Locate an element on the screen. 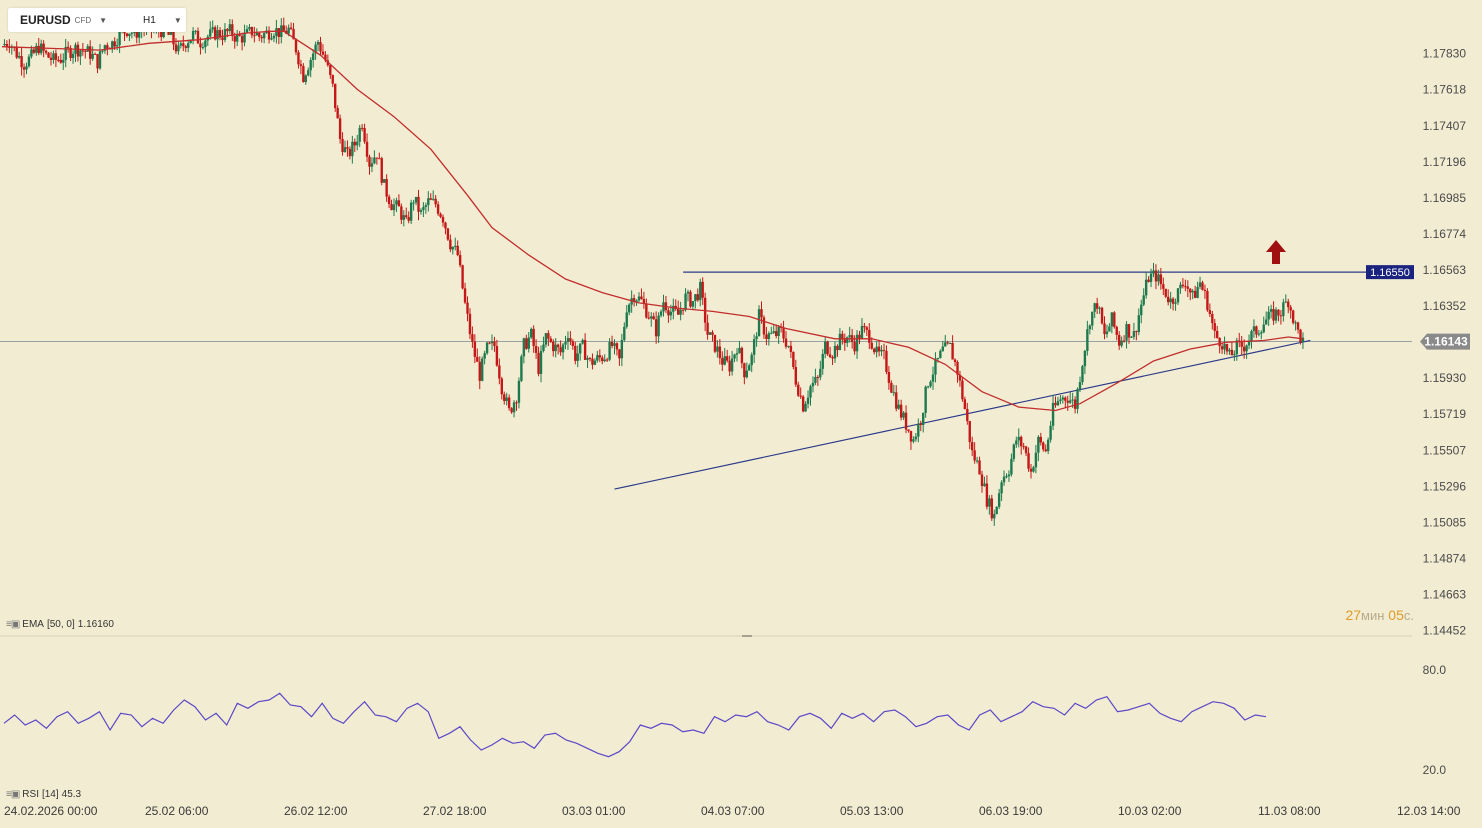  price-tick-label: 1.17618 is located at coordinates (1445, 90).